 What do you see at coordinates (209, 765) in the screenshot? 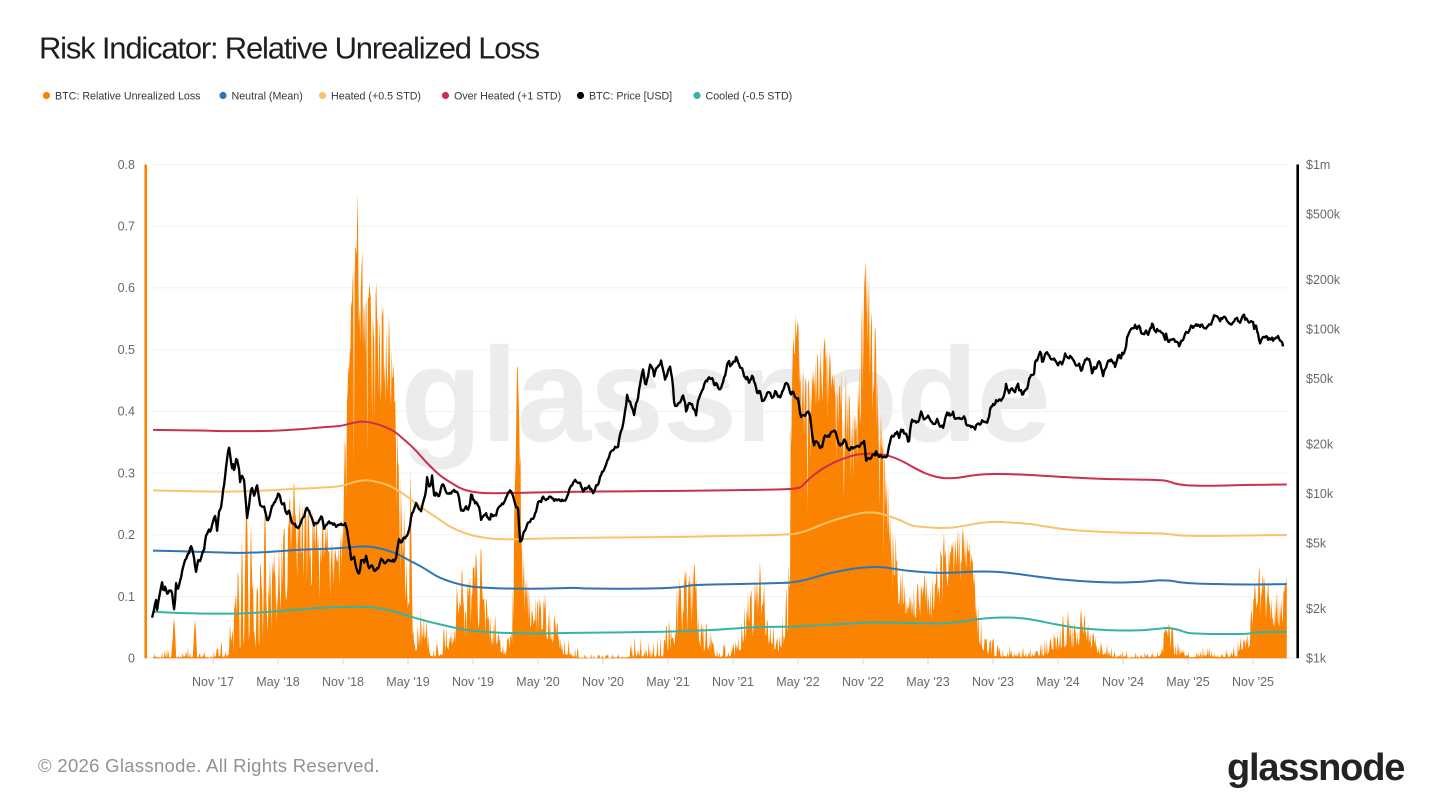
I see `svg-text:© 2026 Glassnode. All Rights R: © 2026 Glassnode. All Rights Reserved.` at bounding box center [209, 765].